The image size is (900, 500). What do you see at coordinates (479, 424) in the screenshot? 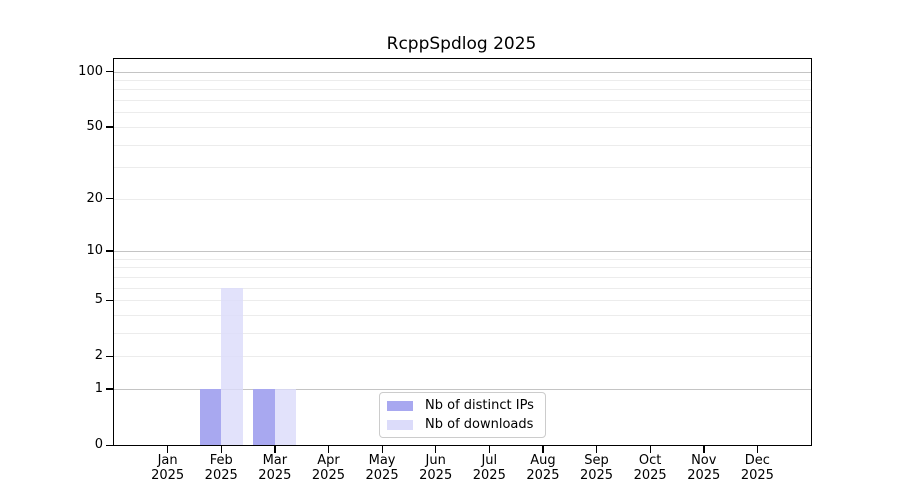
I see `legend-label-downloads: Nb of downloads` at bounding box center [479, 424].